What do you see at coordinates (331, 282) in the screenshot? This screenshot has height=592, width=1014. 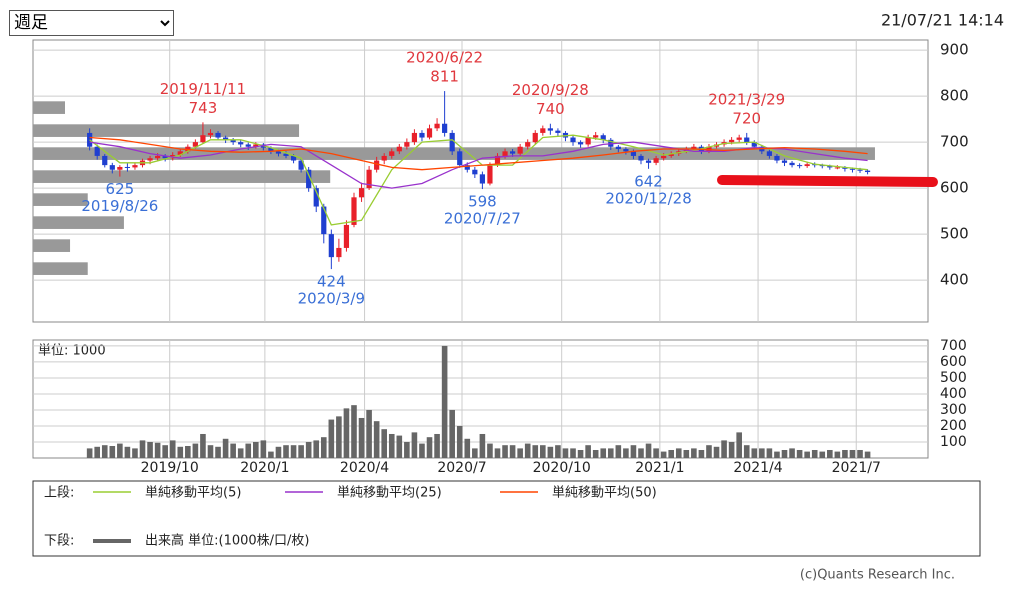 I see `annotation-value: 424` at bounding box center [331, 282].